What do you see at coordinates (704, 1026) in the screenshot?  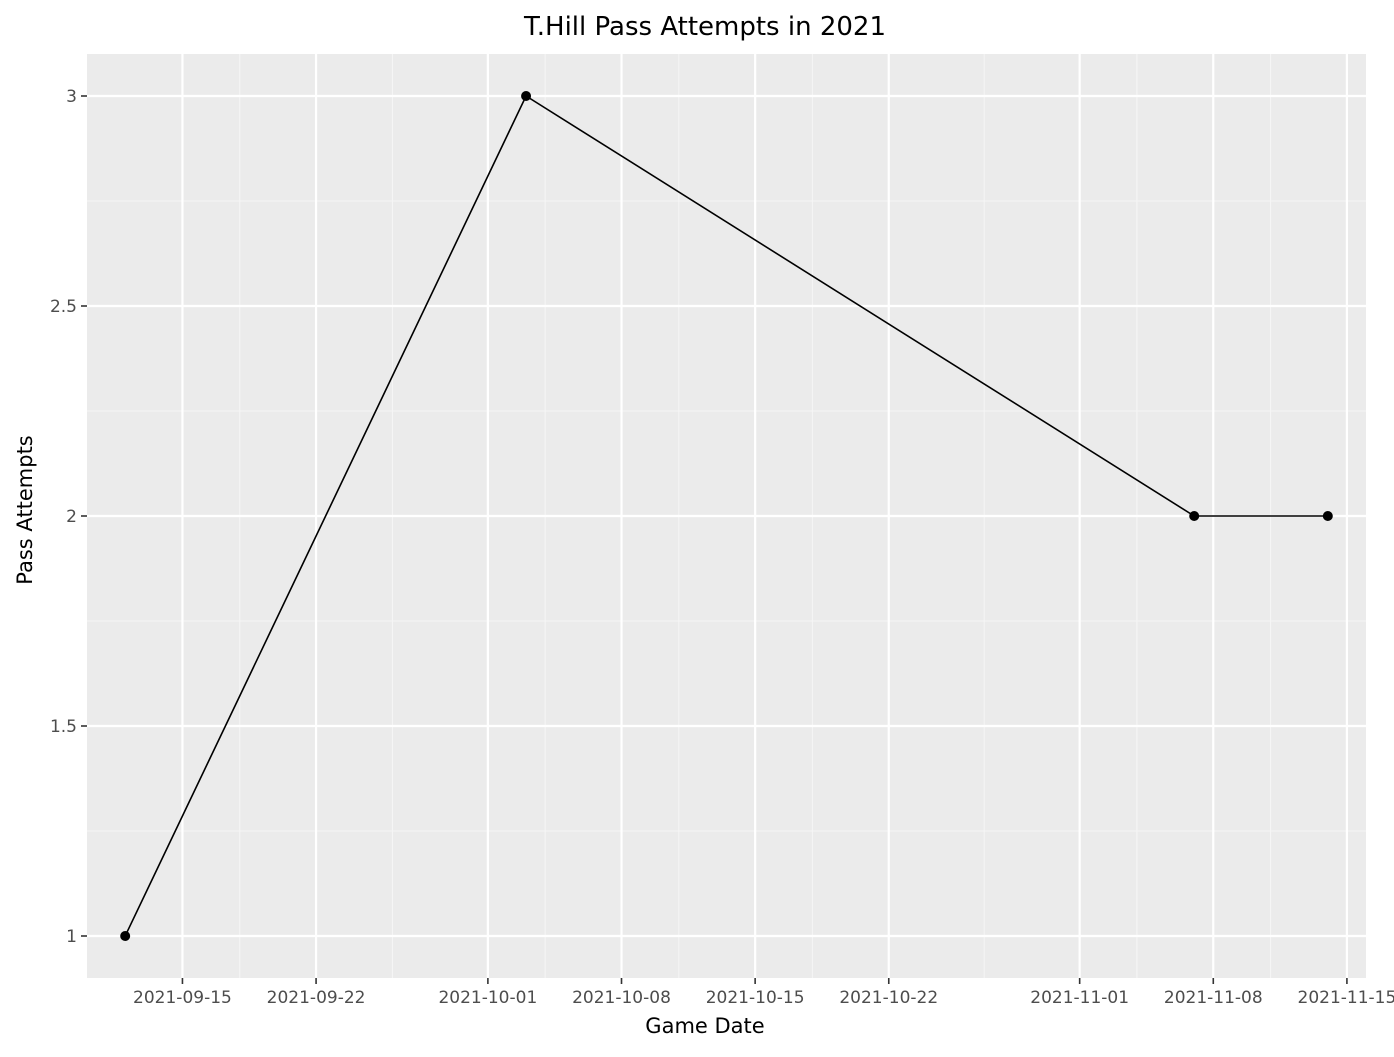 I see `x-axis-title: Game Date` at bounding box center [704, 1026].